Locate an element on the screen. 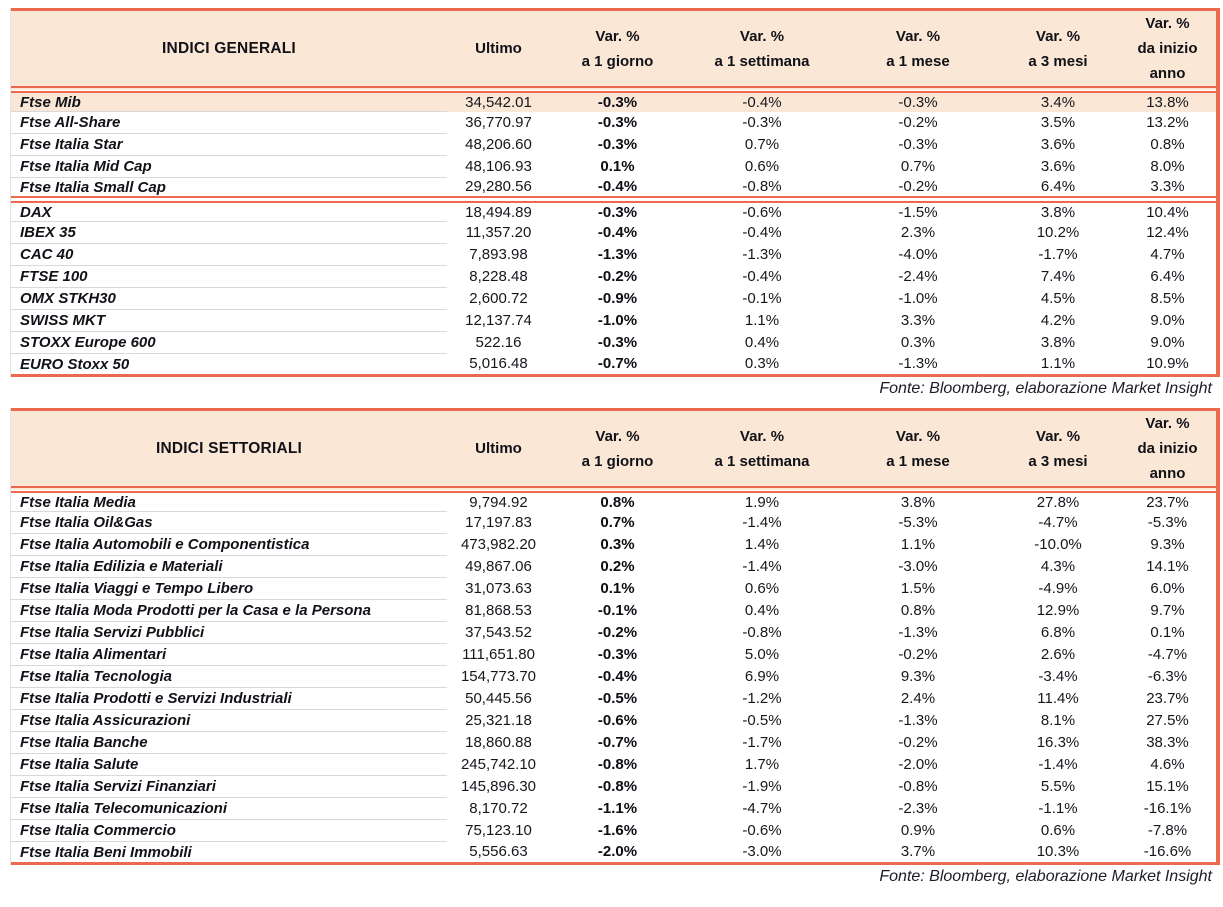  table-title: INDICI SETTORIALI is located at coordinates (229, 451).